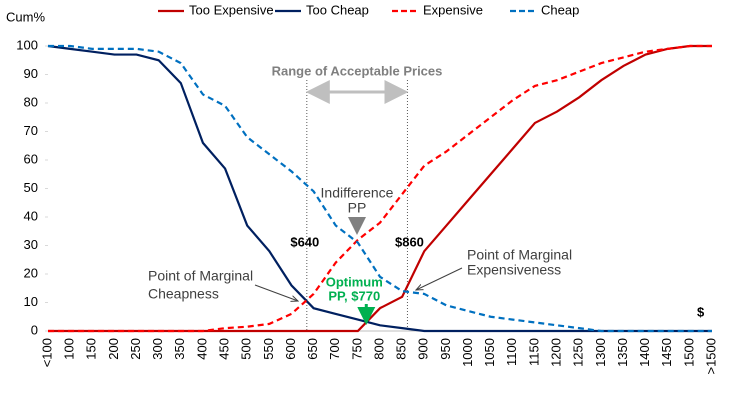 The image size is (730, 412). Describe the element at coordinates (113, 349) in the screenshot. I see `x-tick-label: 200` at that location.